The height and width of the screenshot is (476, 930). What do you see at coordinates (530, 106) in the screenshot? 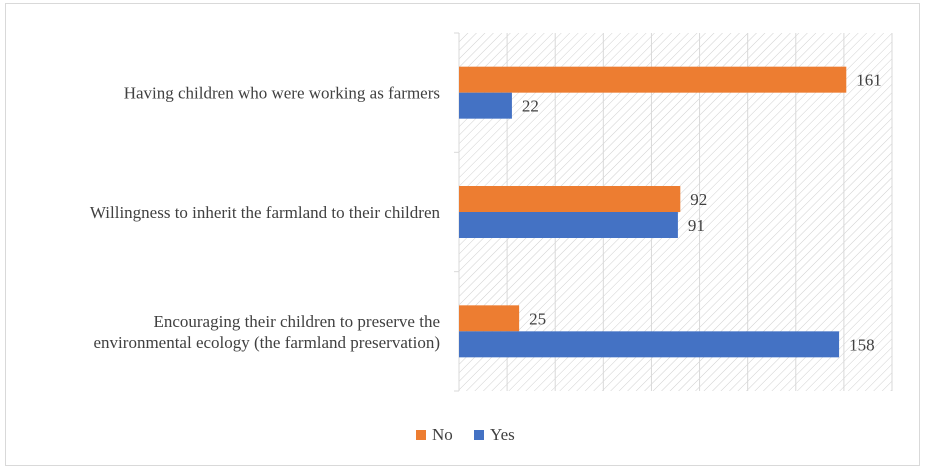
I see `data-label: 22` at bounding box center [530, 106].